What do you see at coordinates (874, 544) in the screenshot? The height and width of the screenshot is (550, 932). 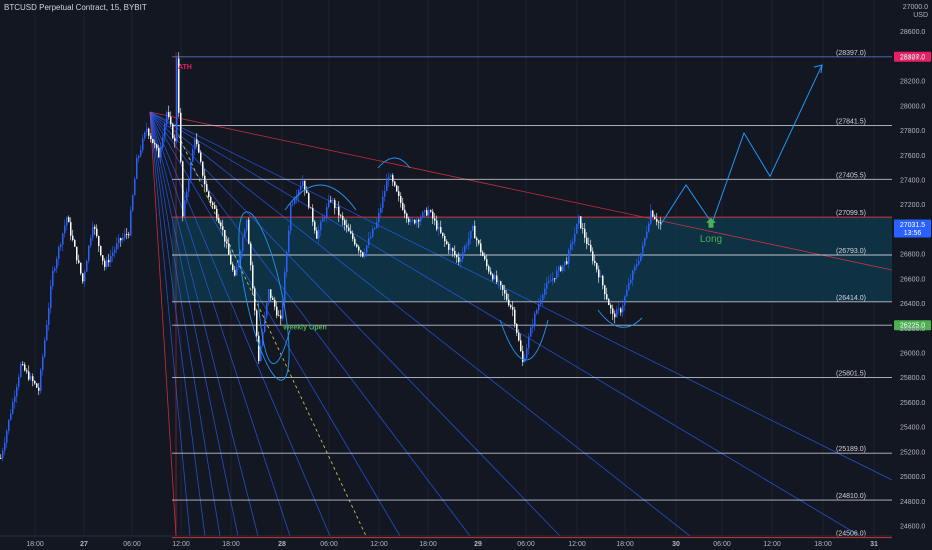 I see `time-tick-label: 31` at bounding box center [874, 544].